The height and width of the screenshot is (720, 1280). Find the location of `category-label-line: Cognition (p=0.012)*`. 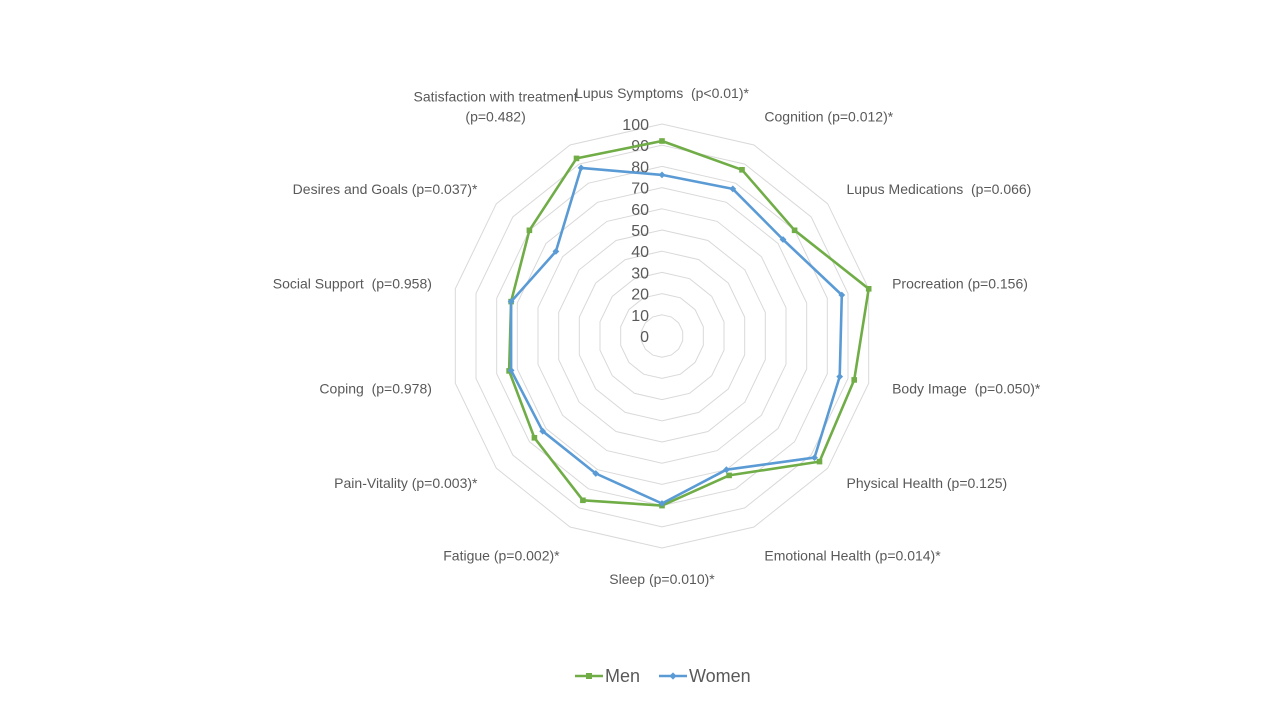

category-label-line: Cognition (p=0.012)* is located at coordinates (828, 116).